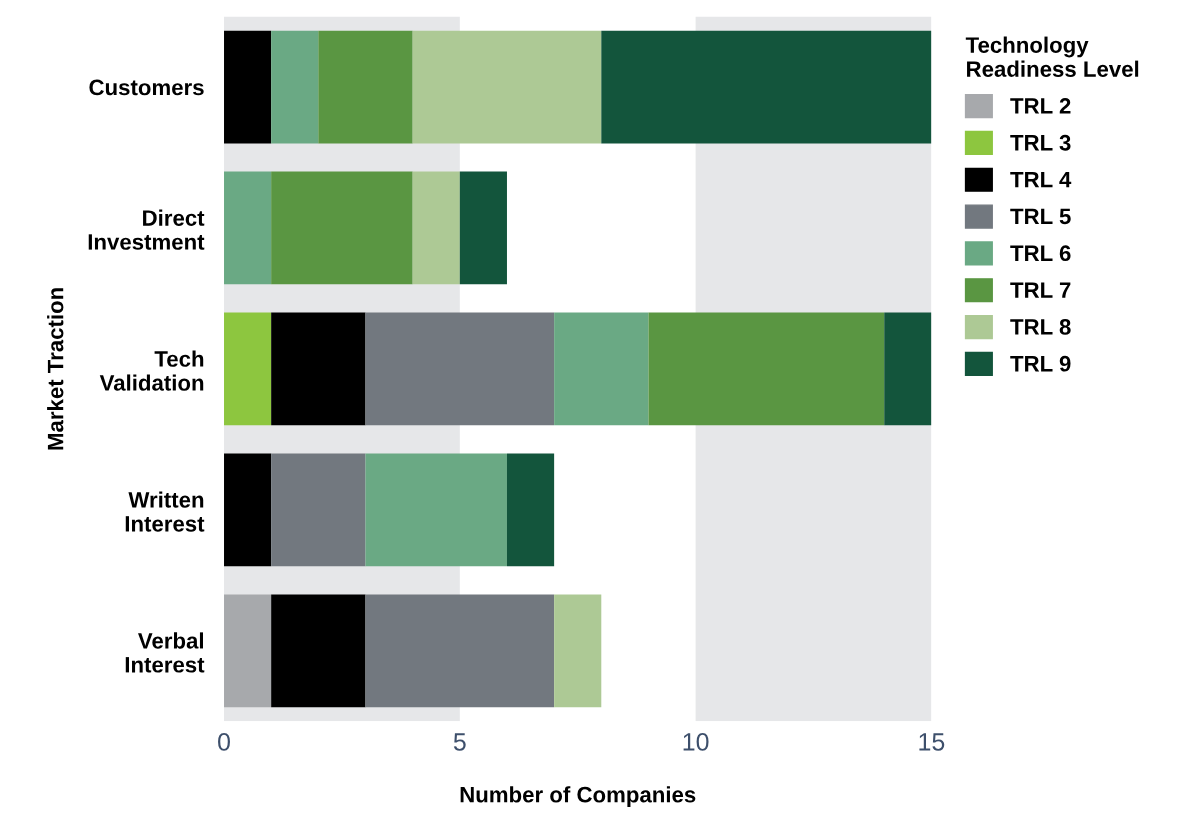 The image size is (1179, 829). I want to click on y-tick-label: Verbal Interest, so click(165, 652).